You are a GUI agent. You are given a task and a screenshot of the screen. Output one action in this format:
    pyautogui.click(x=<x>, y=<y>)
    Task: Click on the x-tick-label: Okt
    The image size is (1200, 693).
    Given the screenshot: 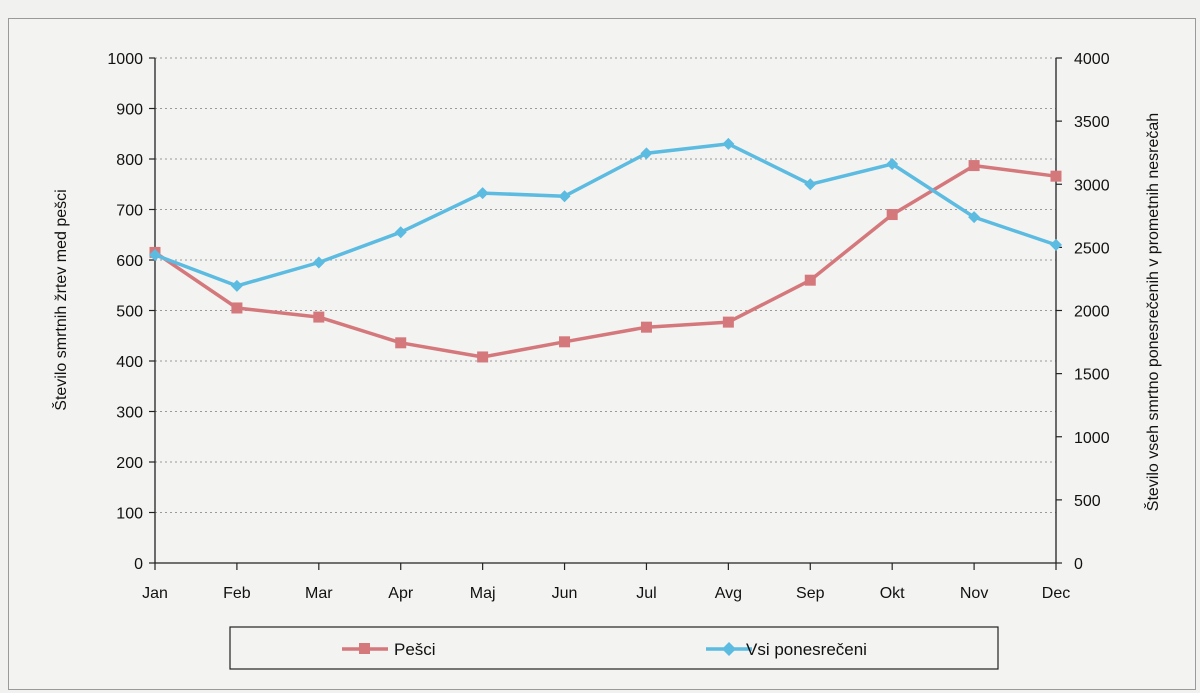 What is the action you would take?
    pyautogui.click(x=892, y=593)
    